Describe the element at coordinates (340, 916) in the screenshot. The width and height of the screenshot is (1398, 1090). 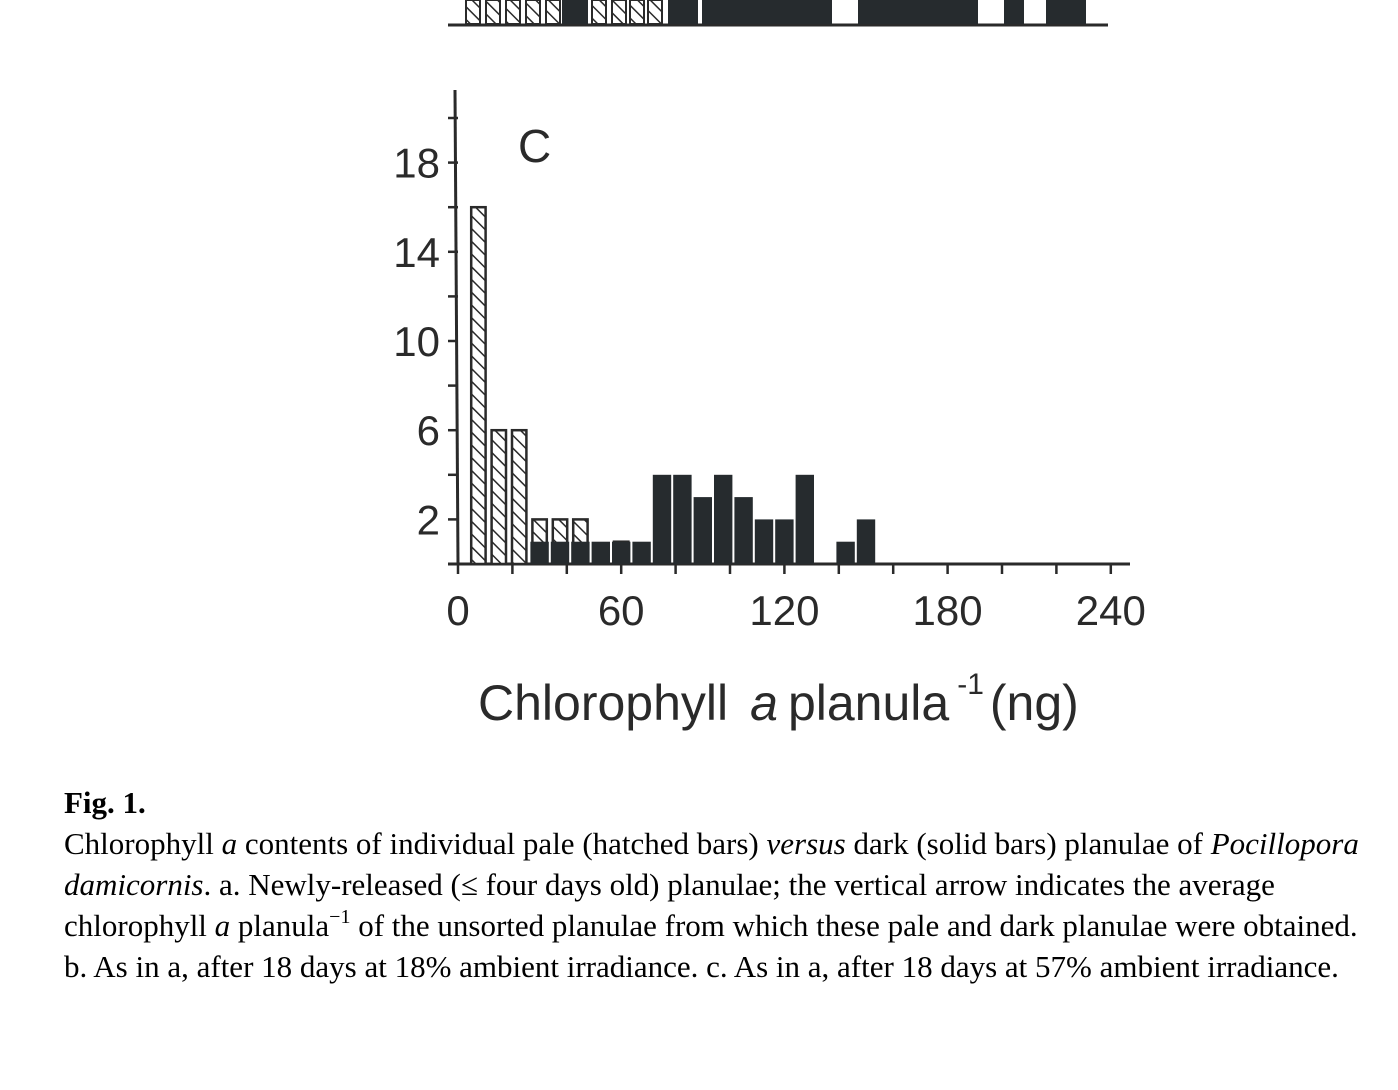
I see `caption-superscript: −1` at that location.